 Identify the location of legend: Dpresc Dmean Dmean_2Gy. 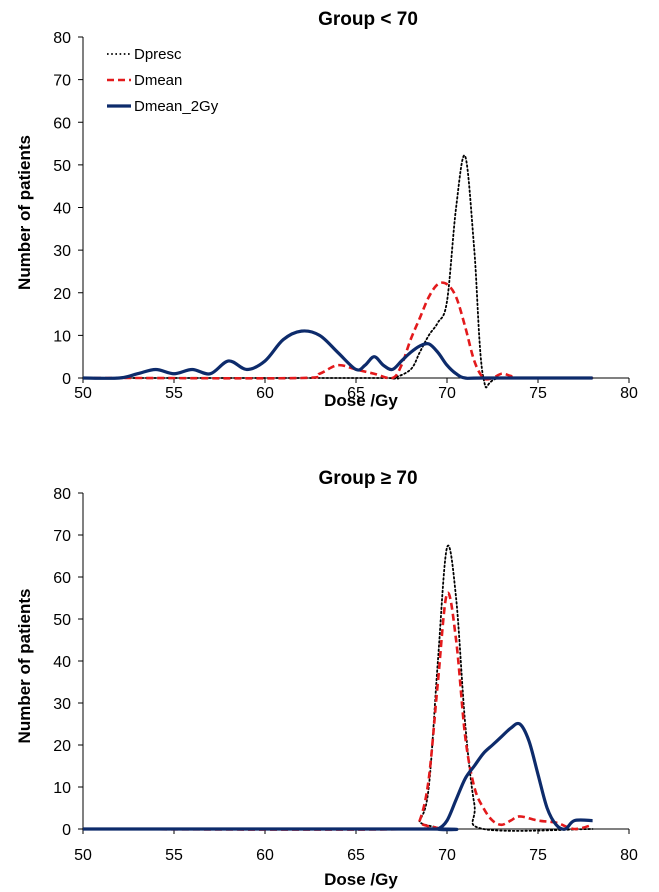
(163, 80).